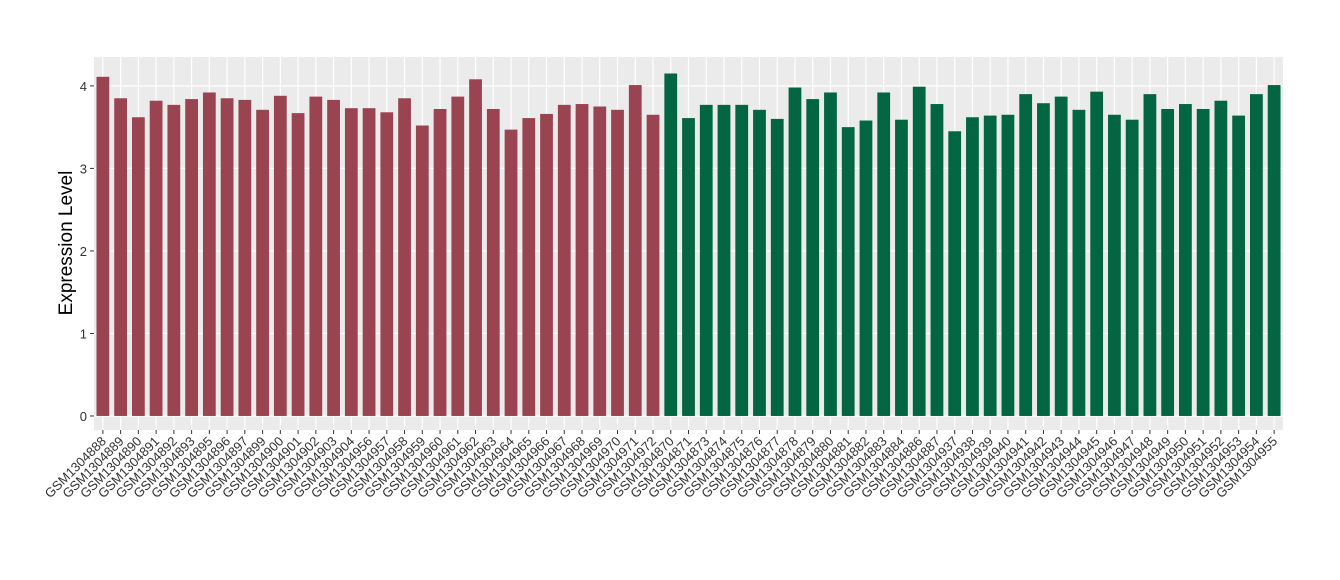 The width and height of the screenshot is (1340, 580). Describe the element at coordinates (83, 333) in the screenshot. I see `y-tick-label: 1` at that location.